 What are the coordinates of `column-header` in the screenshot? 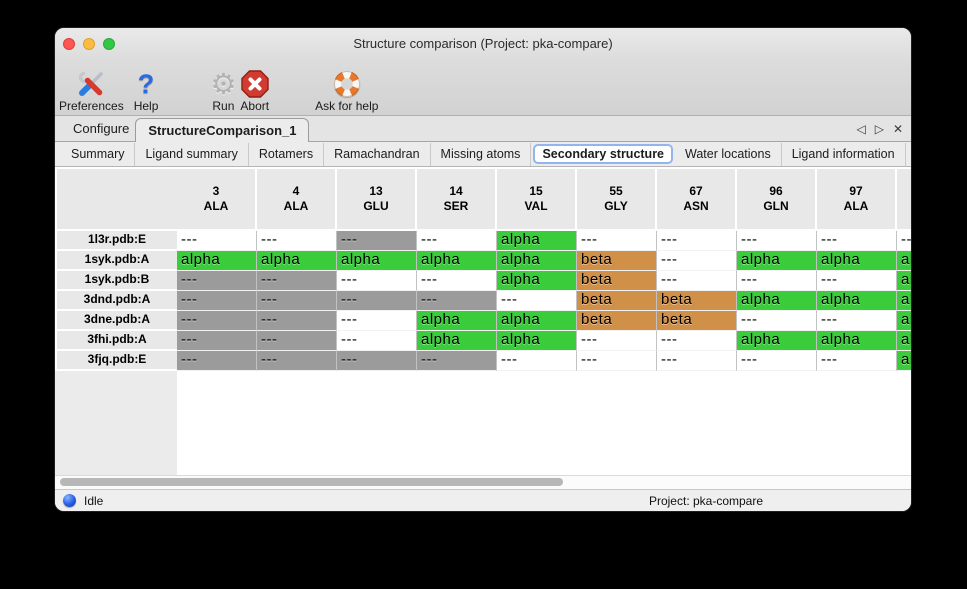 It's located at (904, 199).